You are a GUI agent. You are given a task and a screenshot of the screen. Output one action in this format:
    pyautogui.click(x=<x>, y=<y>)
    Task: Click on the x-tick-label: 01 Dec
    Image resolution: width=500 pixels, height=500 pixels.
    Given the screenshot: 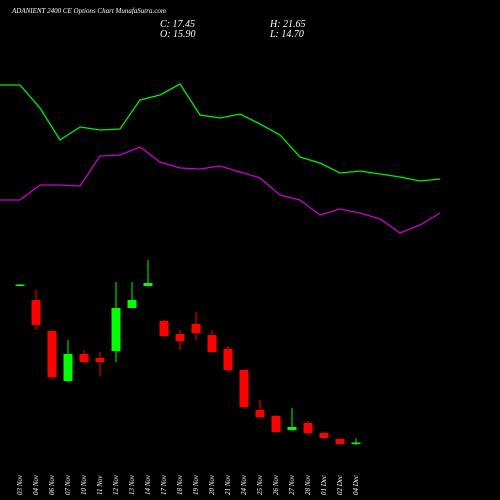 What is the action you would take?
    pyautogui.click(x=324, y=484)
    